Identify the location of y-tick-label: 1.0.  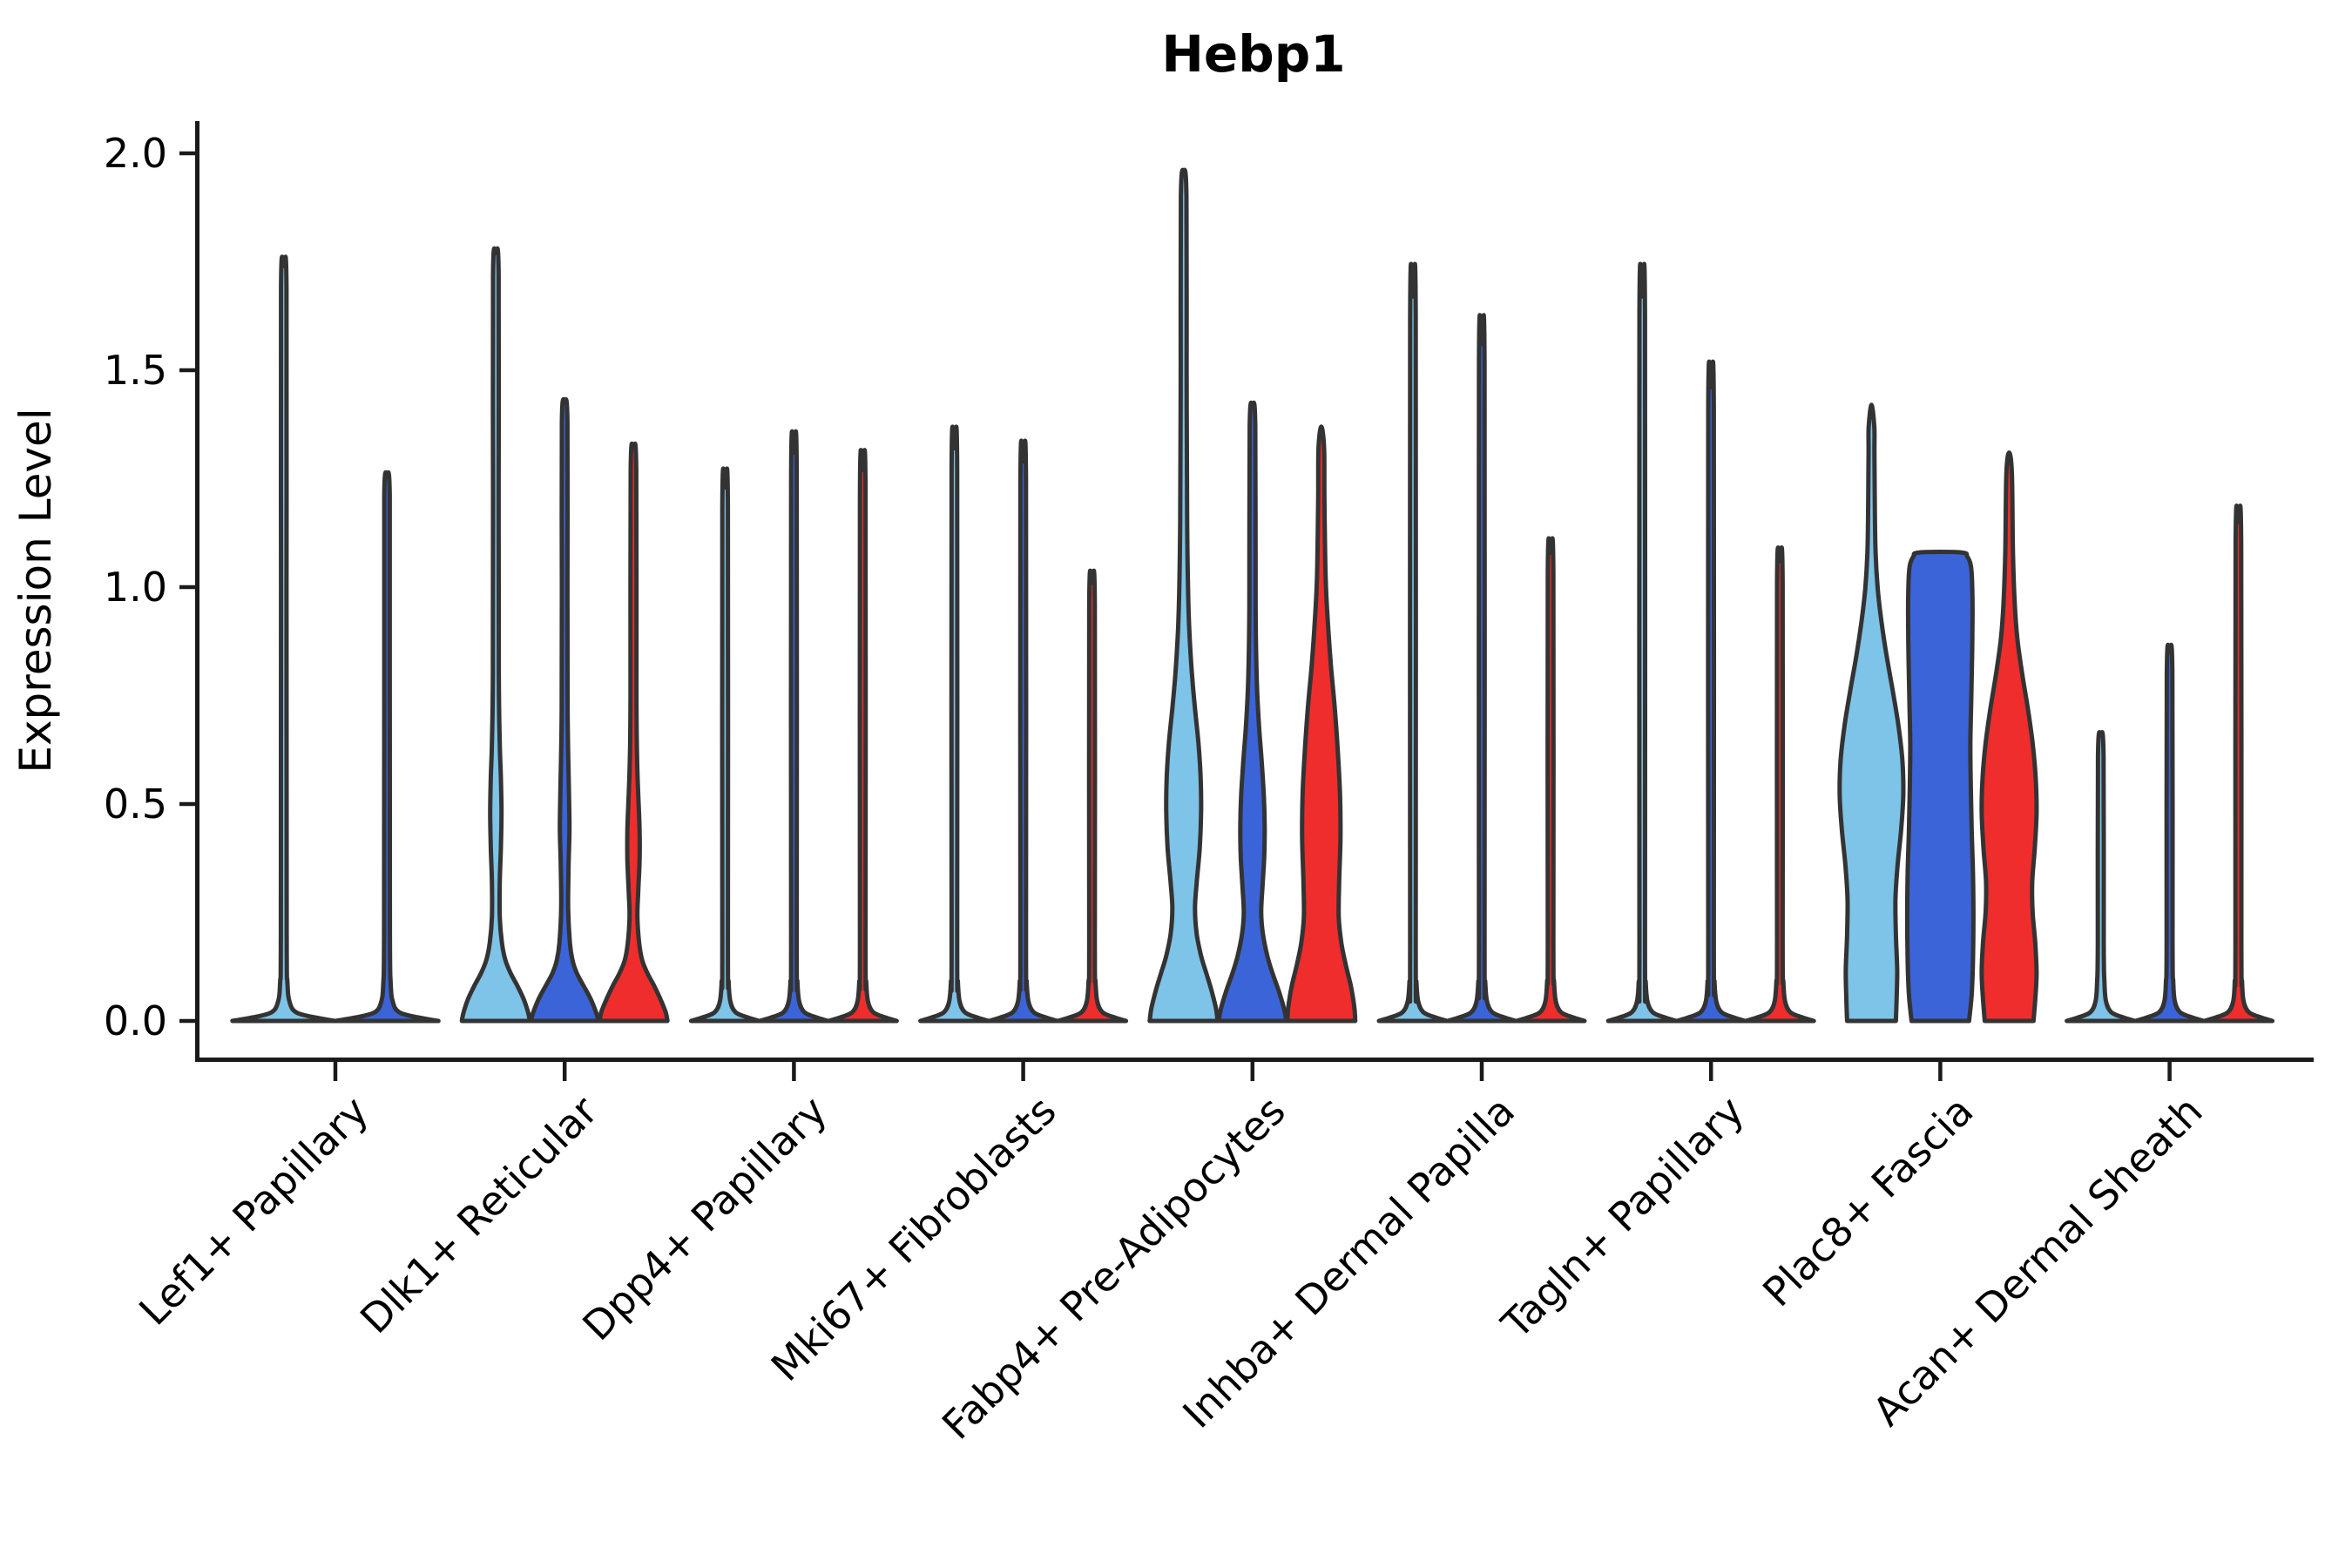
(135, 587).